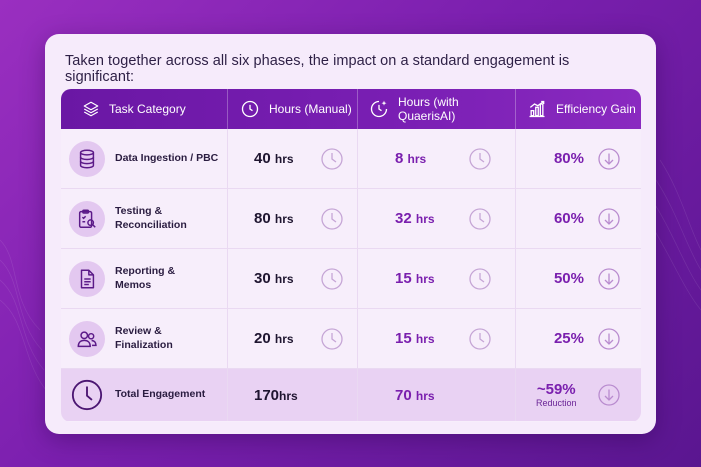 The height and width of the screenshot is (467, 701). Describe the element at coordinates (351, 279) in the screenshot. I see `table-row: Reporting & Memos 30 hrs 15 hrs 50%` at that location.